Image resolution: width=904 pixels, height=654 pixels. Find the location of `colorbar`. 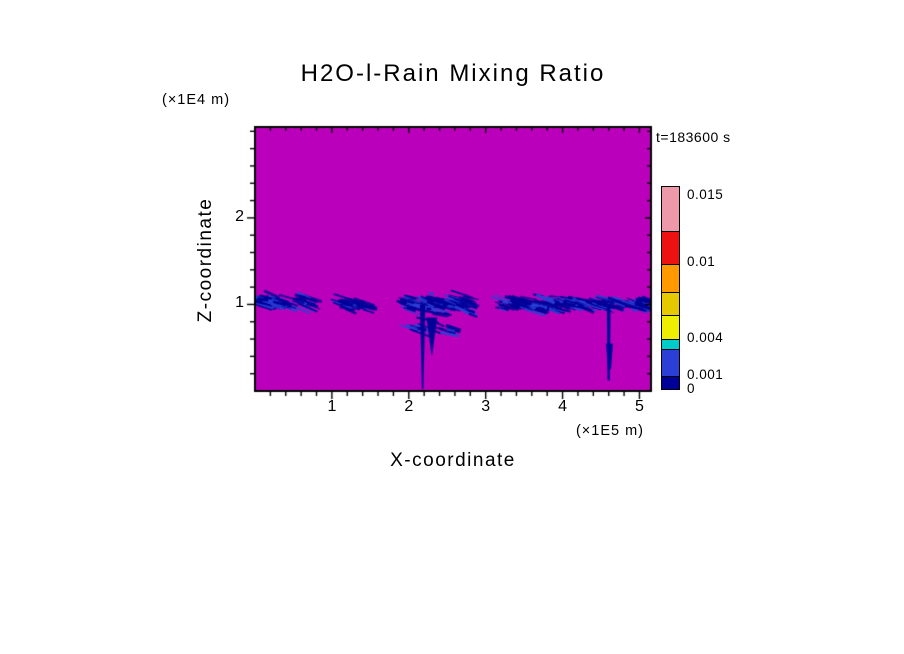

colorbar is located at coordinates (670, 288).